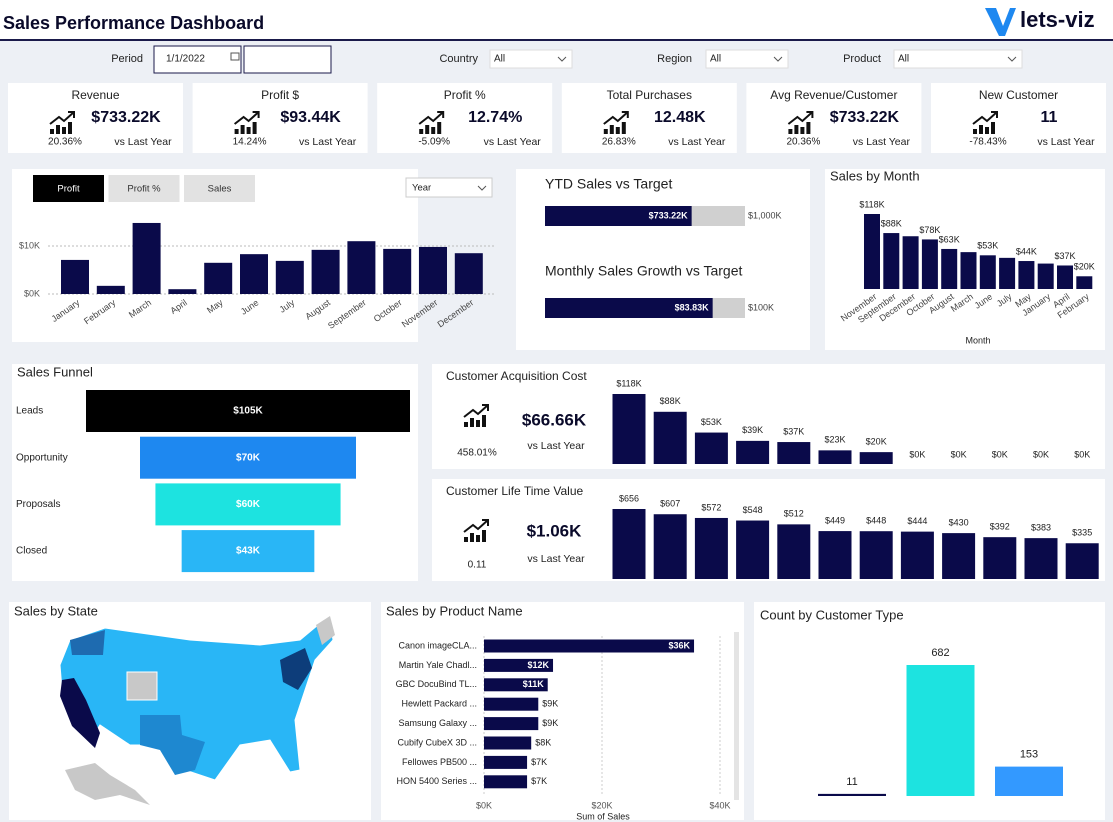 The image size is (1113, 822). What do you see at coordinates (674, 59) in the screenshot?
I see `filter-label: Region` at bounding box center [674, 59].